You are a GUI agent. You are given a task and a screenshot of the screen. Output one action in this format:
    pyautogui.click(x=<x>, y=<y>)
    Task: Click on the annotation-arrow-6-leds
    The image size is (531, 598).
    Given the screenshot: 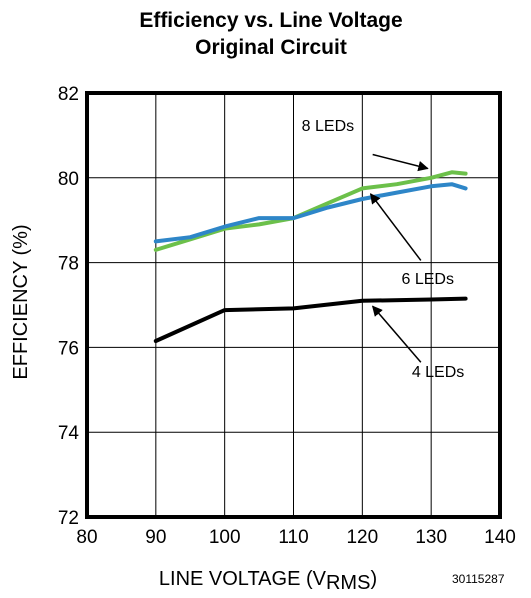 What is the action you would take?
    pyautogui.click(x=395, y=227)
    